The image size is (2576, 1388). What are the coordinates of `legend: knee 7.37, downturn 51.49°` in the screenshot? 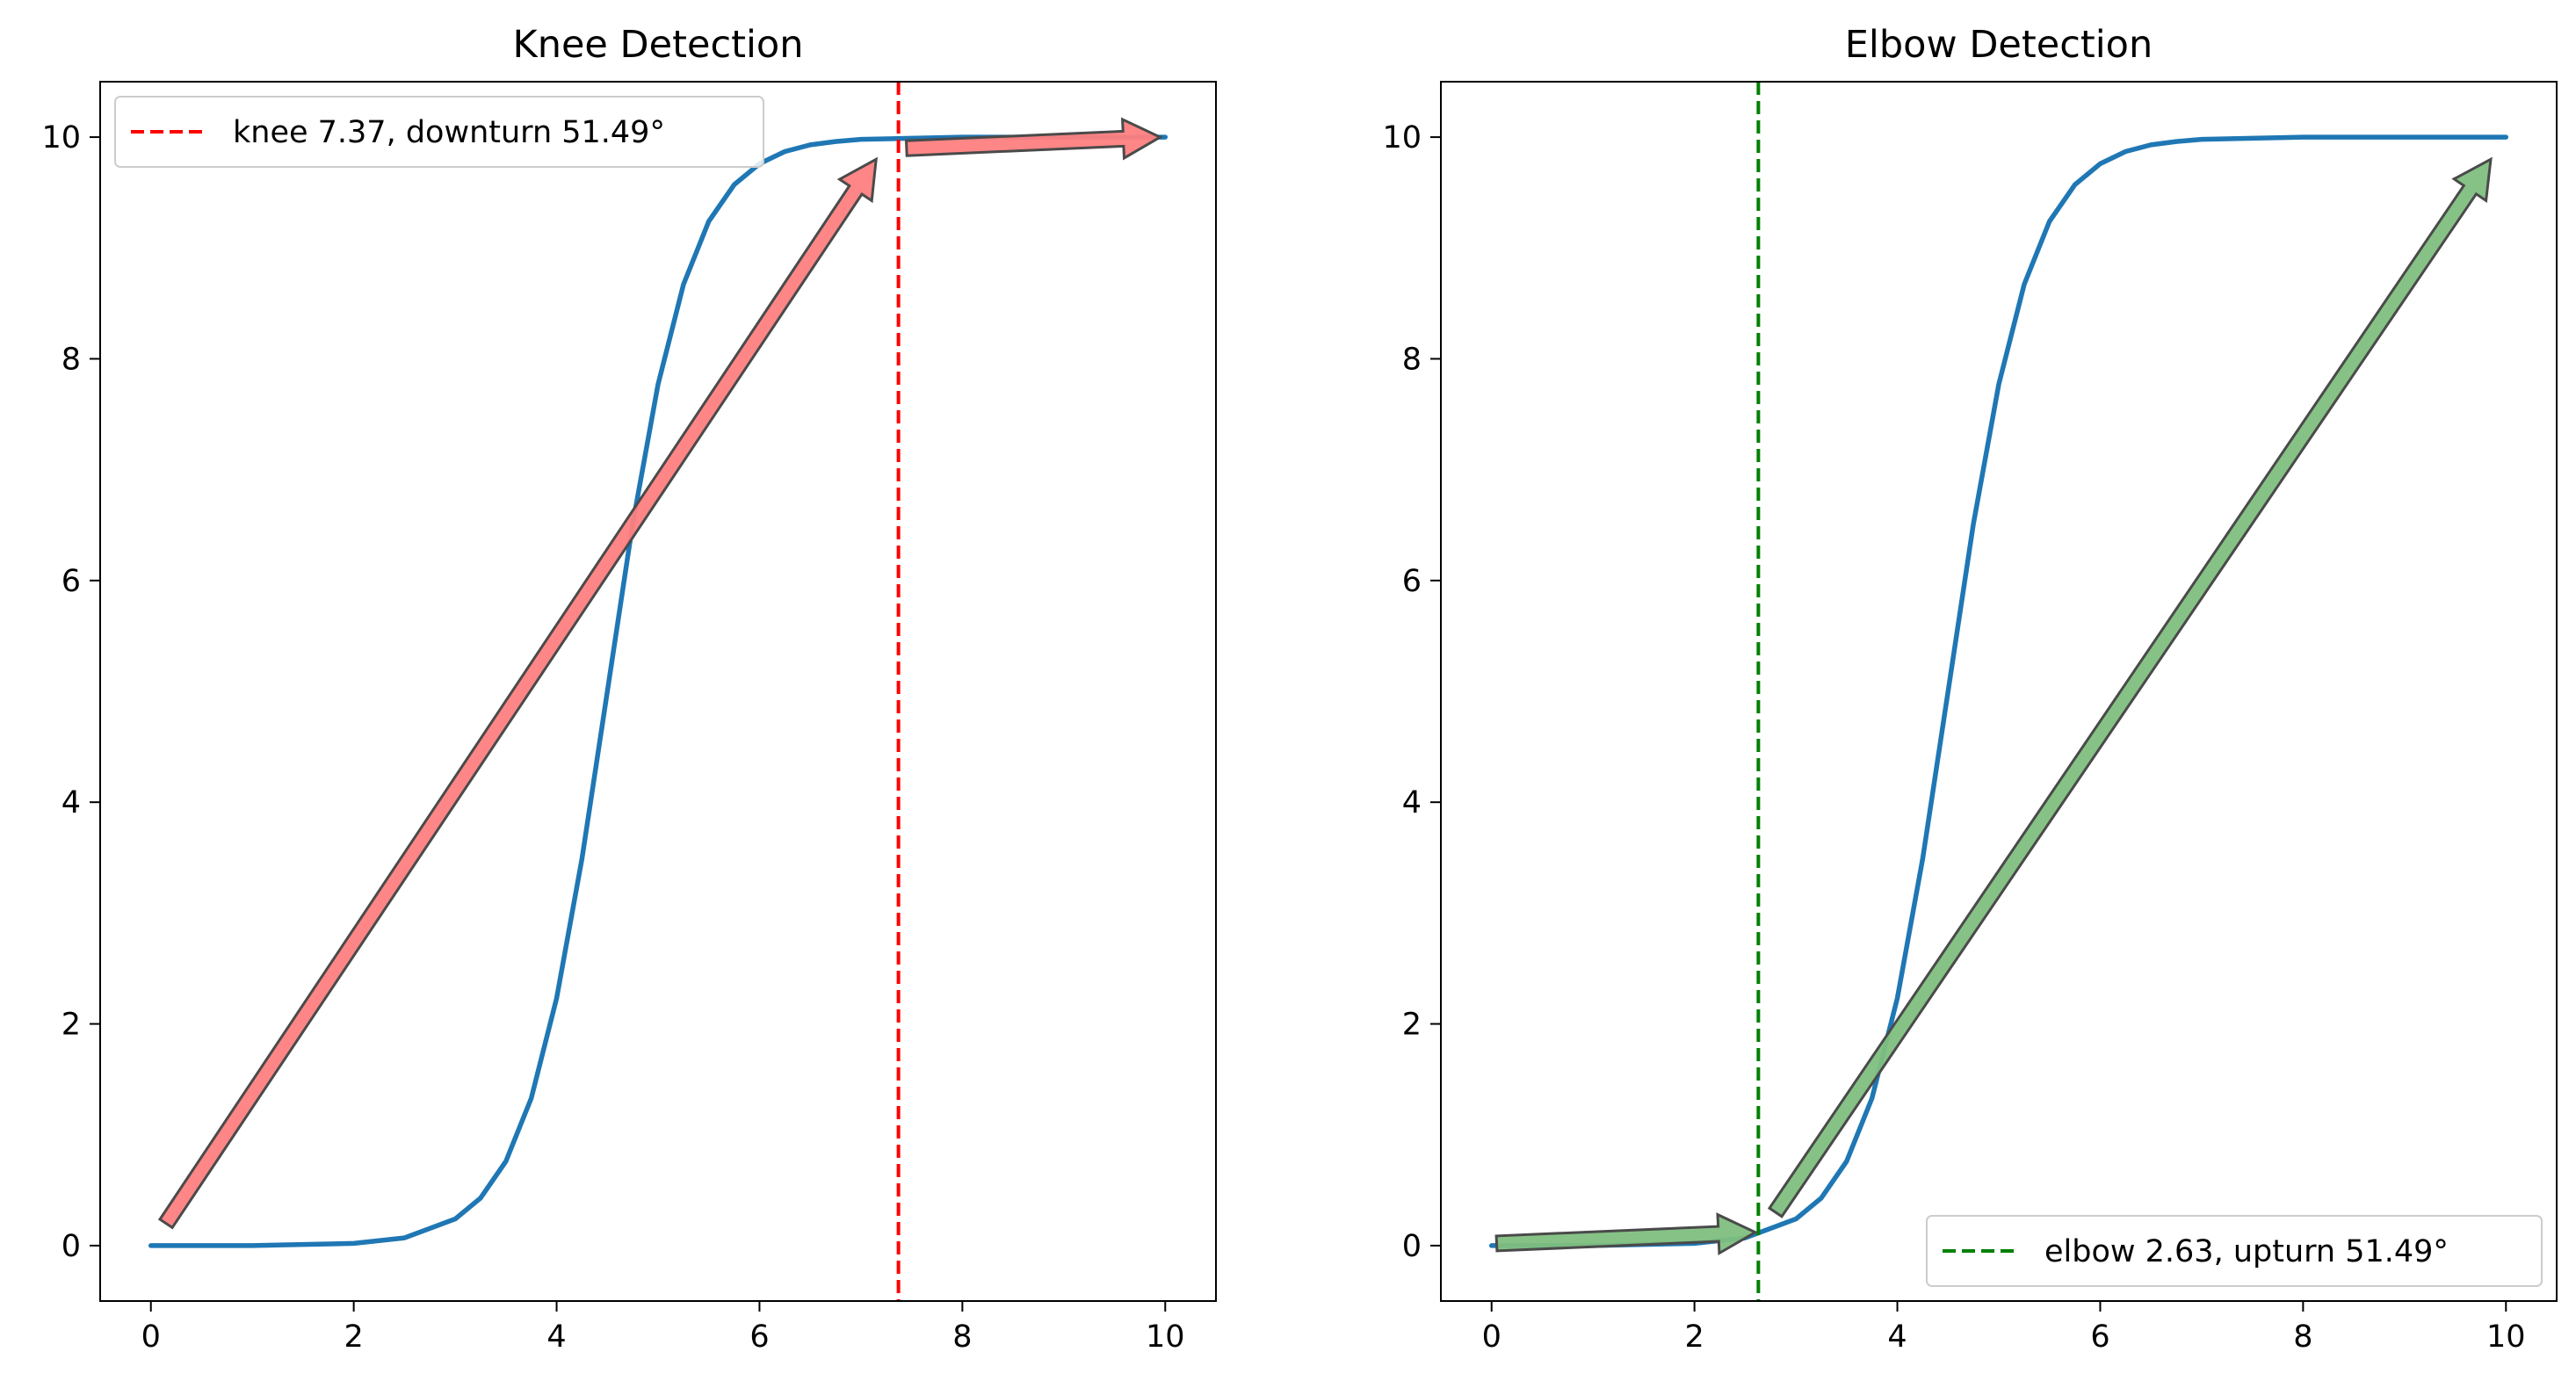 It's located at (439, 132).